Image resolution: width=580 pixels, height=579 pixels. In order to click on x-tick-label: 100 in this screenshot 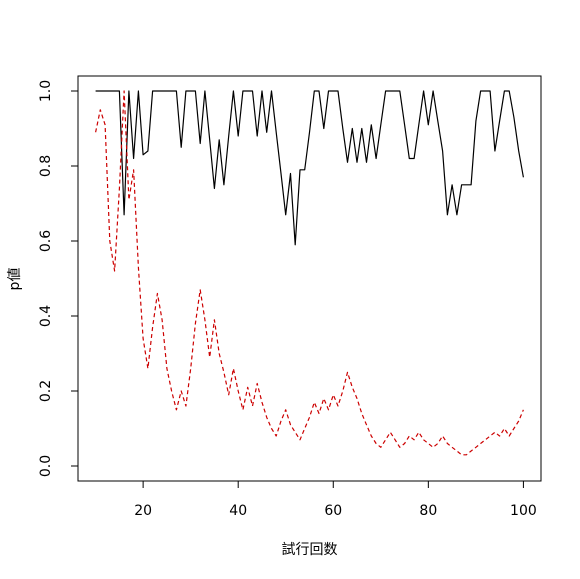, I will do `click(523, 511)`.